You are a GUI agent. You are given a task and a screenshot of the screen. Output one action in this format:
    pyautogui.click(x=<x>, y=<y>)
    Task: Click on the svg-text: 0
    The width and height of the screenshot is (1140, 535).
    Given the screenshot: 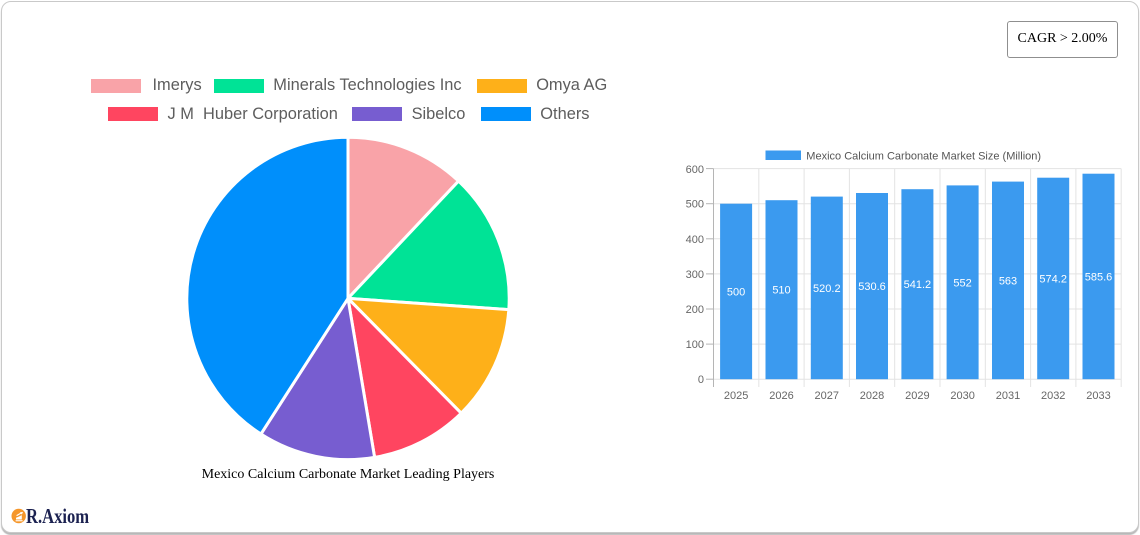 What is the action you would take?
    pyautogui.click(x=701, y=380)
    